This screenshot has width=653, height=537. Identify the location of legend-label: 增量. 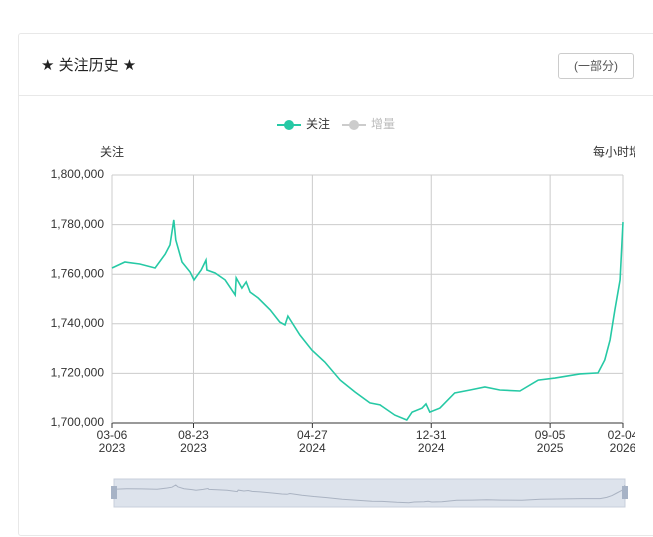
(383, 124).